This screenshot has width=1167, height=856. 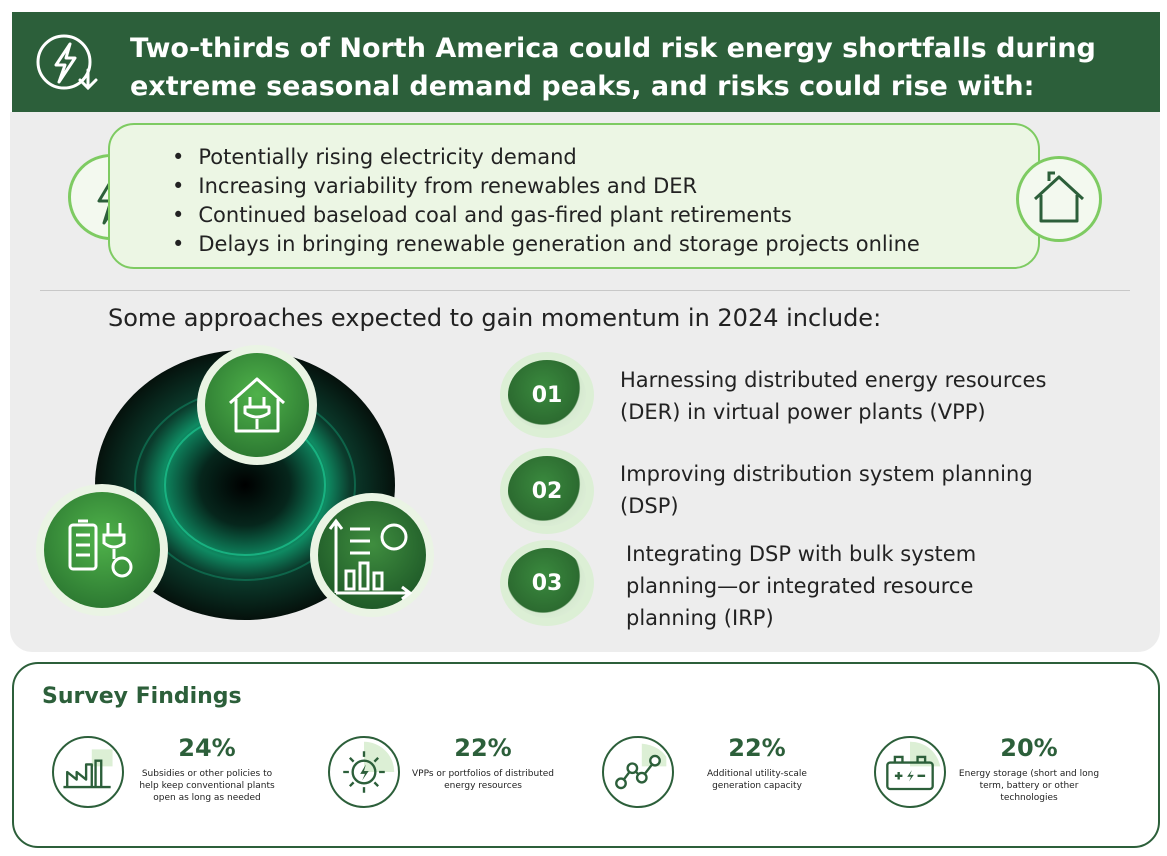 I want to click on approach-line: (DSP), so click(x=649, y=506).